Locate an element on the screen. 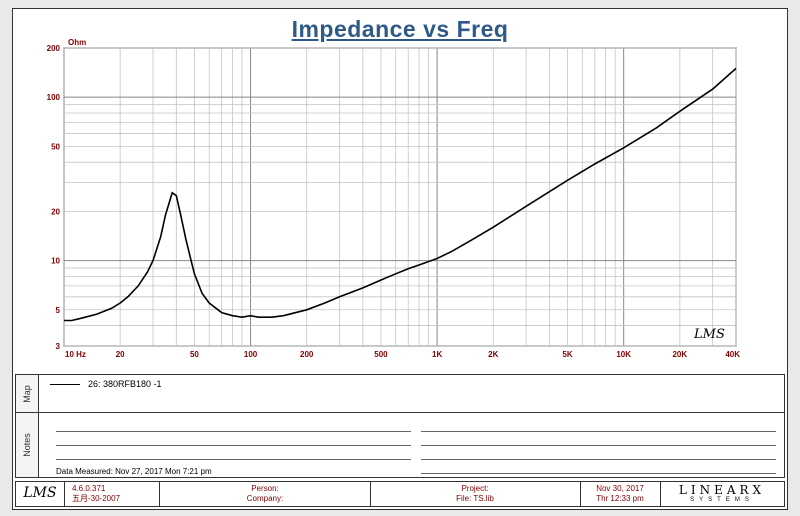 The width and height of the screenshot is (800, 516). person-label: Person: is located at coordinates (265, 488).